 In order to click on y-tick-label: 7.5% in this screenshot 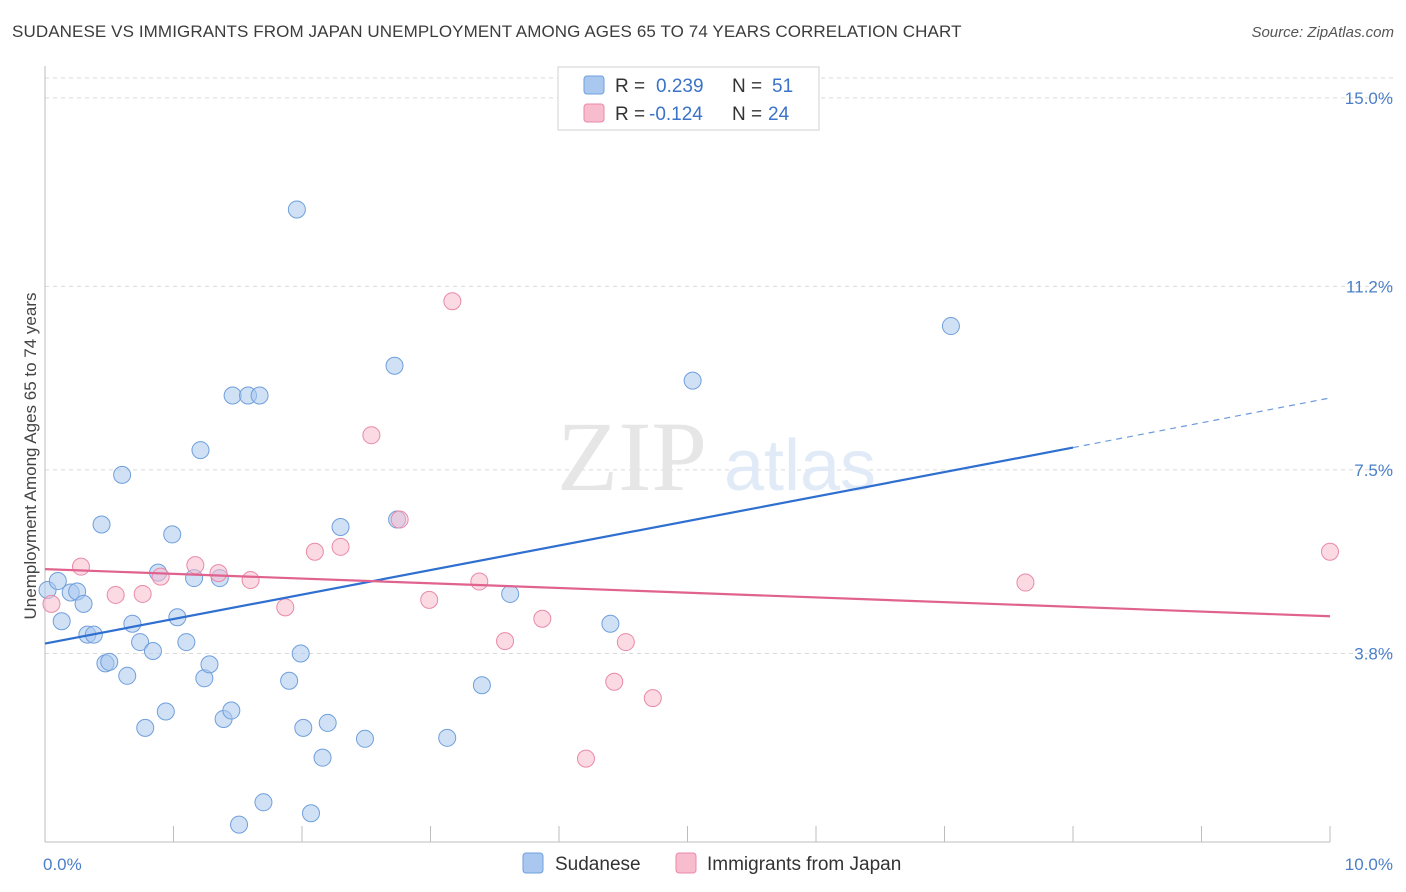, I will do `click(1373, 470)`.